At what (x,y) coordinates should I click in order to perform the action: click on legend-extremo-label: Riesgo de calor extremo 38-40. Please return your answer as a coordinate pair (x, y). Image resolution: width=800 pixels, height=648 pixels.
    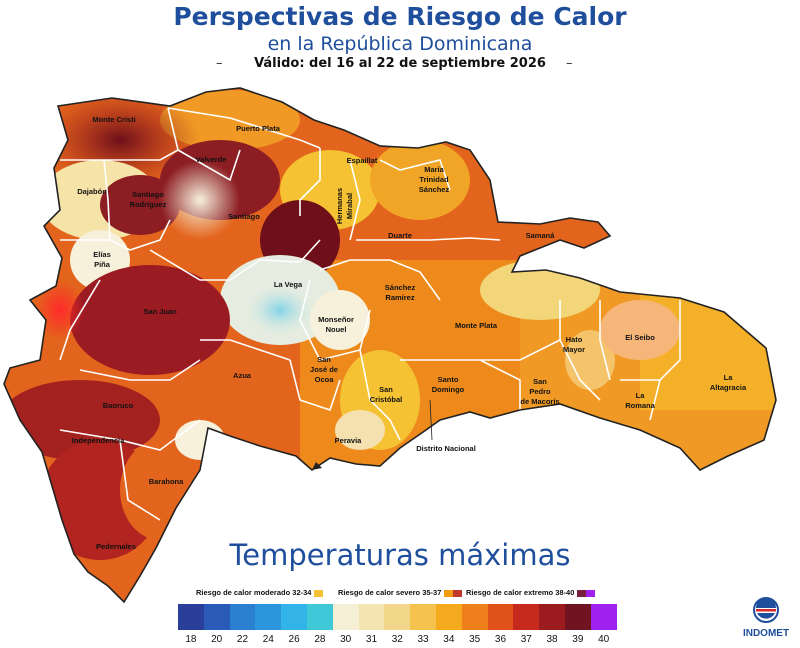
    Looking at the image, I should click on (520, 592).